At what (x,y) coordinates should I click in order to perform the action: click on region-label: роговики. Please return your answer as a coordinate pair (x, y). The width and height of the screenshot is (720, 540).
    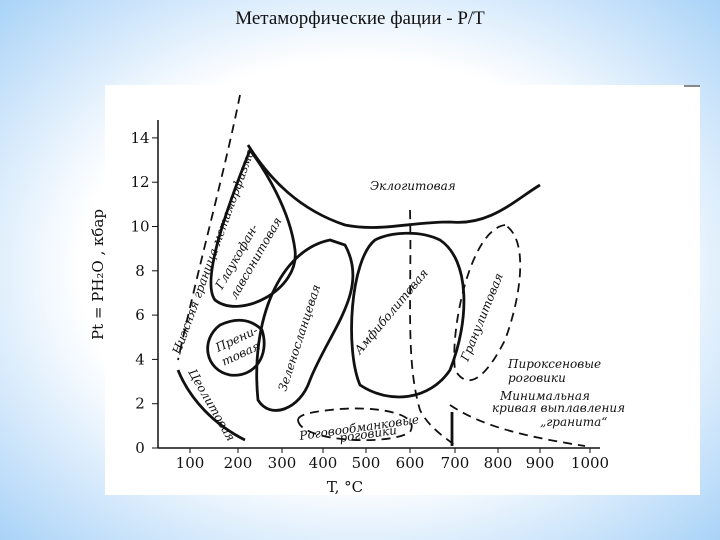
    Looking at the image, I should click on (537, 378).